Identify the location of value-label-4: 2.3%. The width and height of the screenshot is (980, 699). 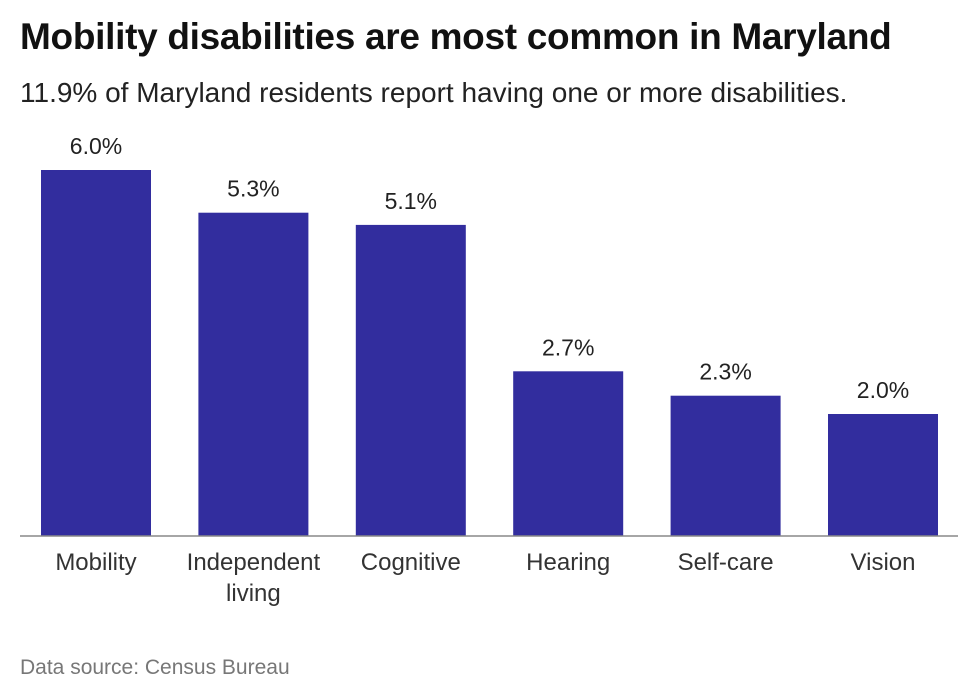
(725, 372).